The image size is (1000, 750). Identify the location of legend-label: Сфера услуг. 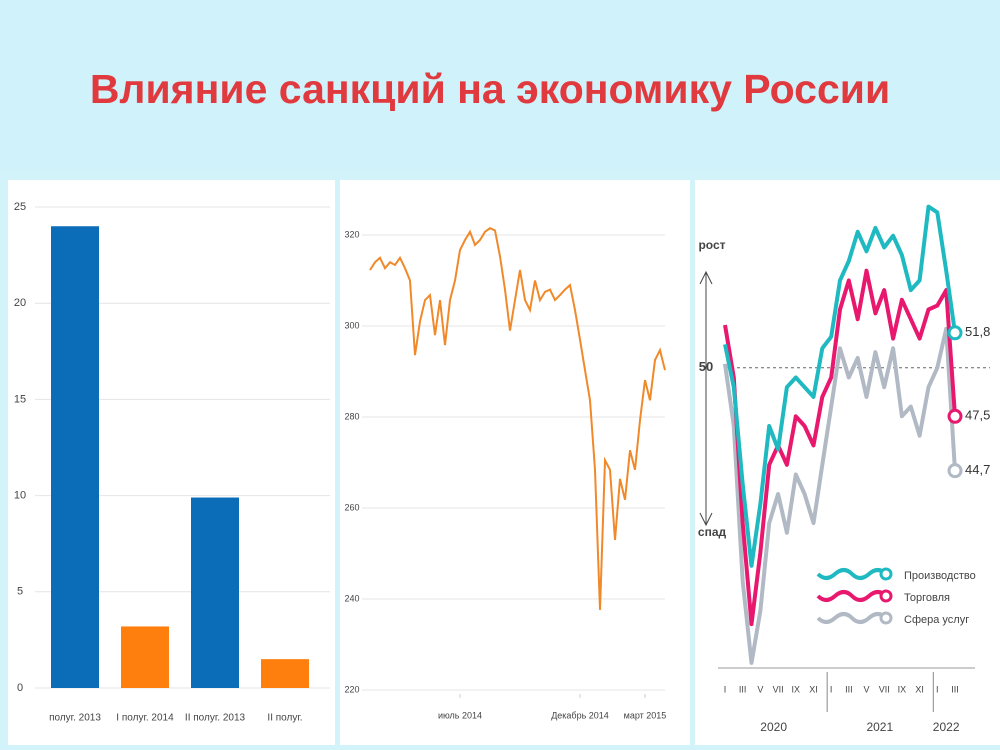
(936, 620).